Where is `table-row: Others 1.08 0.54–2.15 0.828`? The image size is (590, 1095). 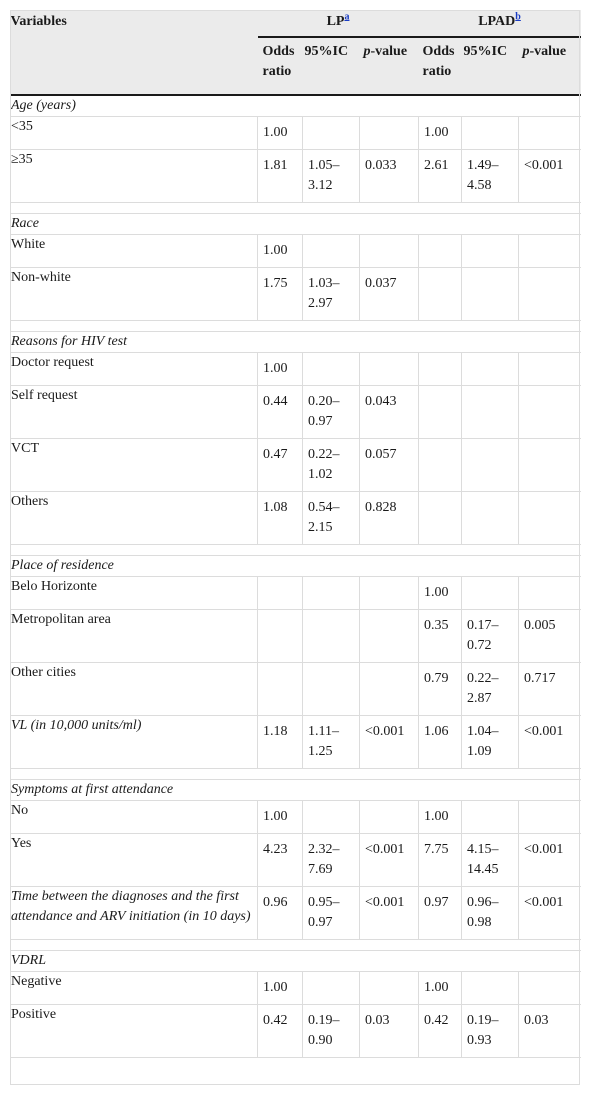
table-row: Others 1.08 0.54–2.15 0.828 is located at coordinates (295, 518).